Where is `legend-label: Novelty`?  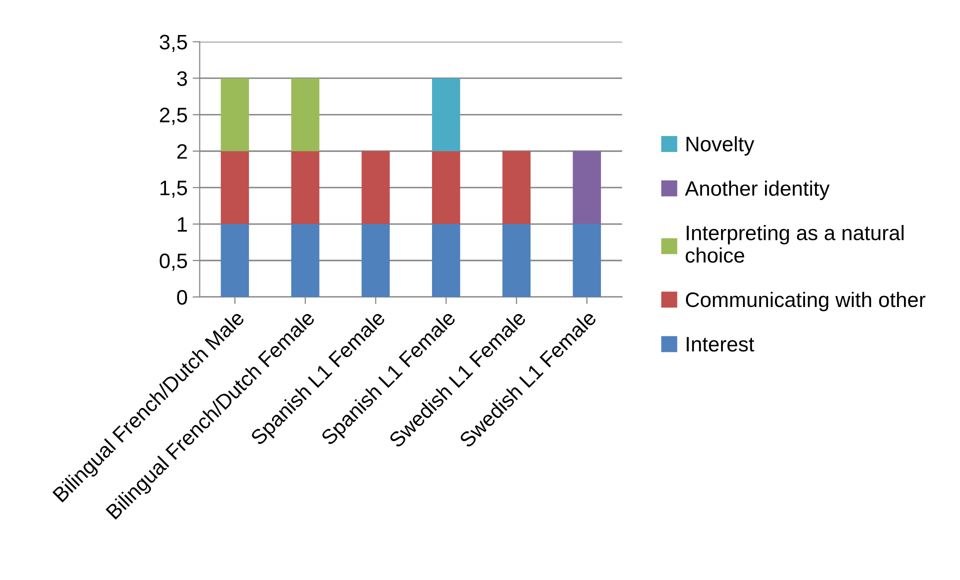
legend-label: Novelty is located at coordinates (720, 146).